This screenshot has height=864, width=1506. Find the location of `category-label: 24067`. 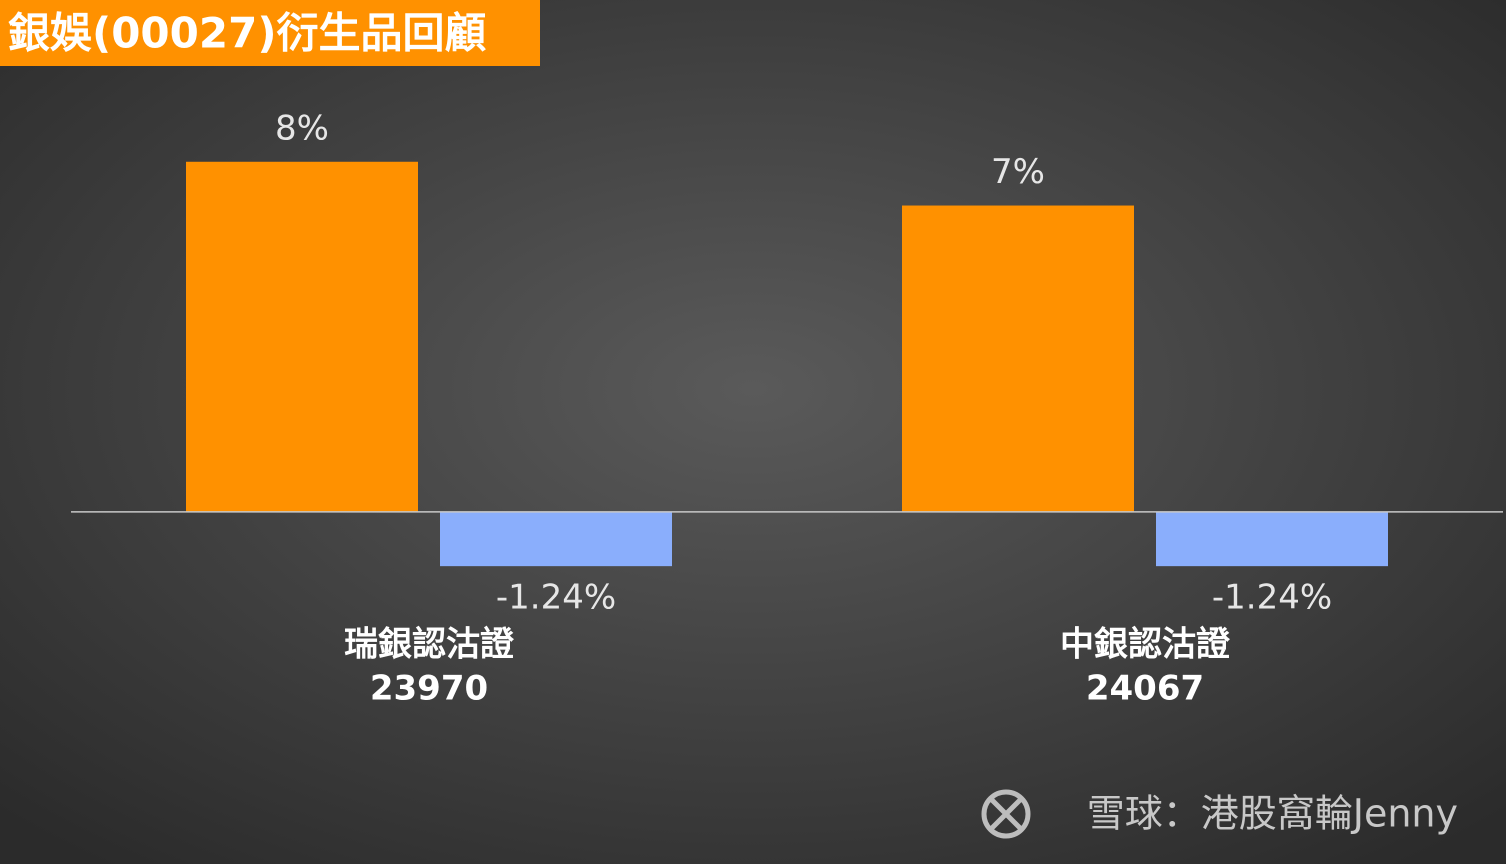

category-label: 24067 is located at coordinates (1145, 689).